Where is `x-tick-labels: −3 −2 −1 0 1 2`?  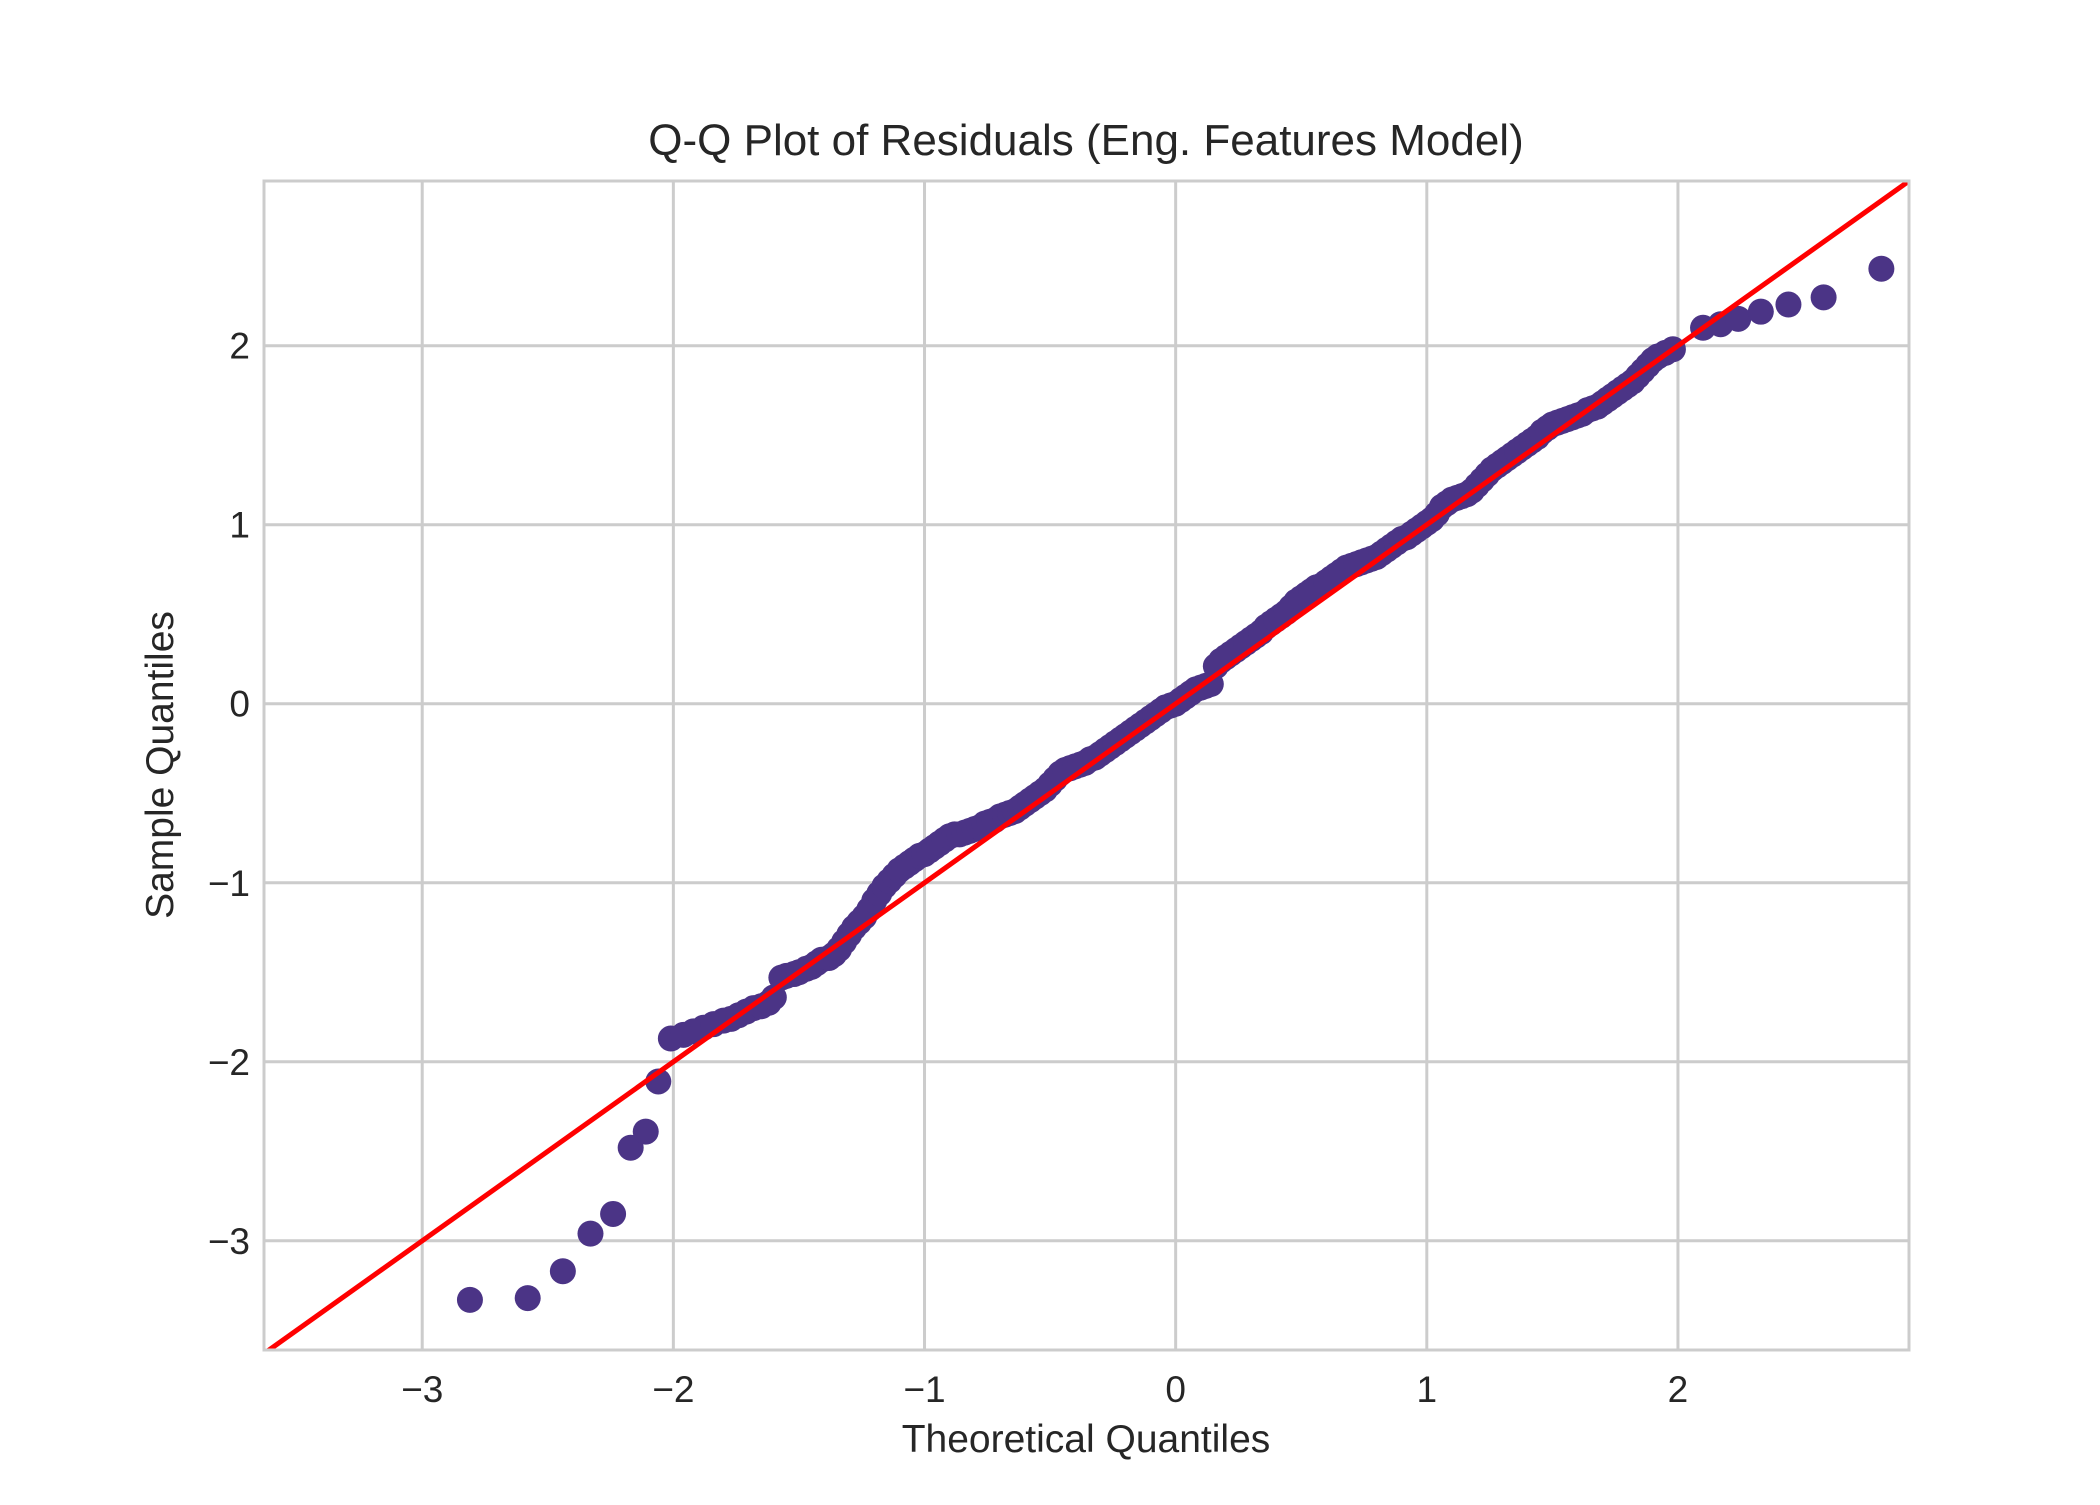
x-tick-labels: −3 −2 −1 0 1 2 is located at coordinates (1044, 1389).